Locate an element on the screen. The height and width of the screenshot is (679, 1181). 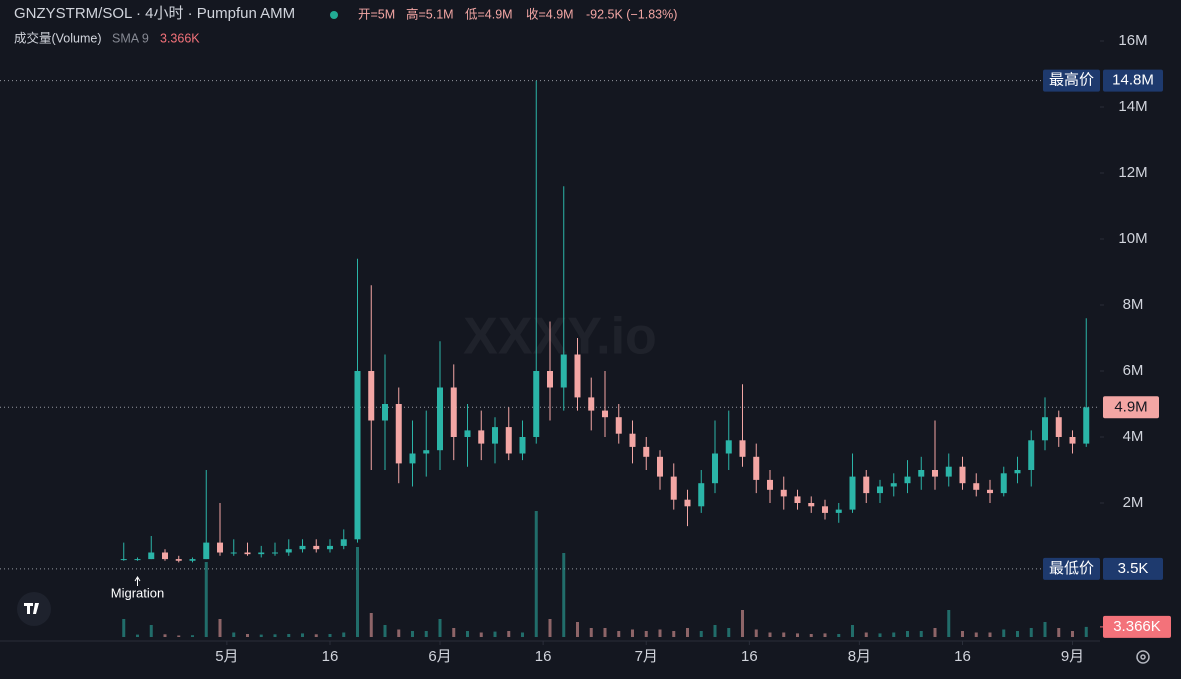
price-line-label-box is located at coordinates (1071, 568).